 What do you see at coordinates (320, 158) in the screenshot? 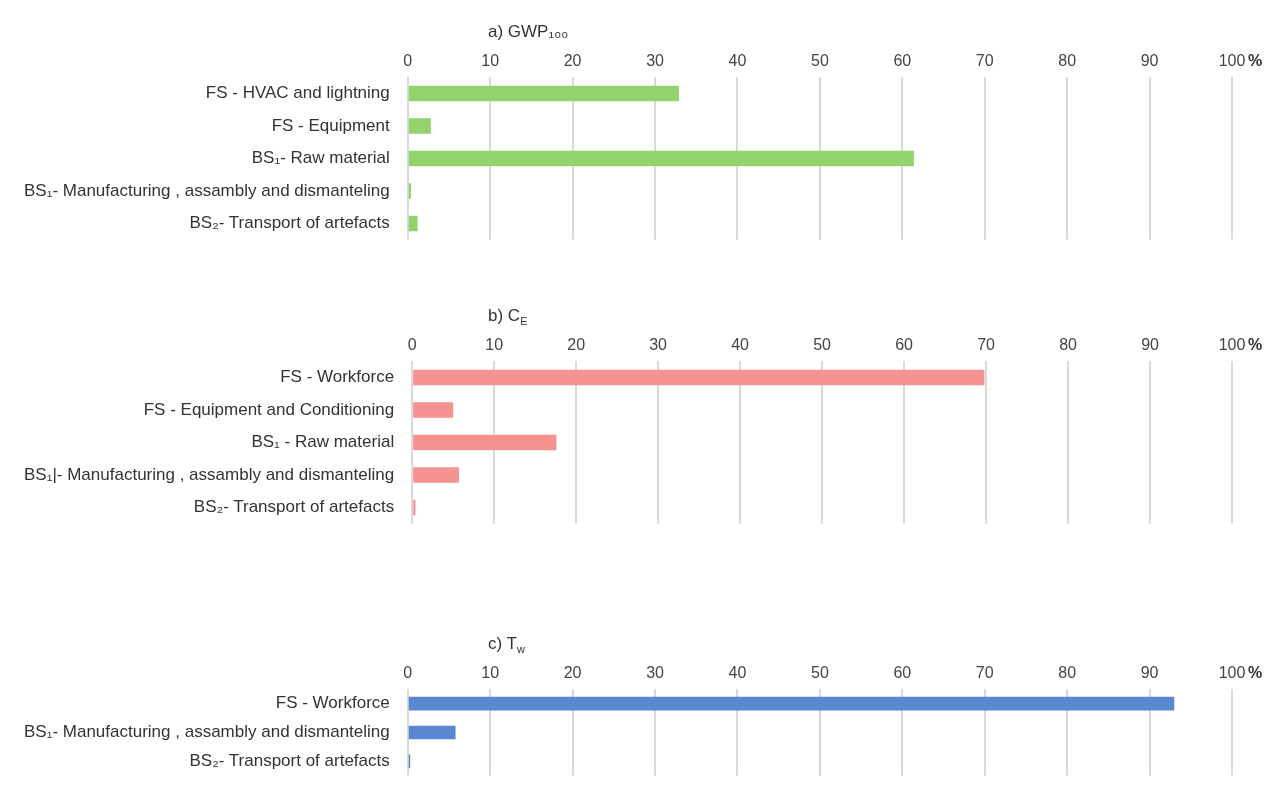
I see `y-tick-label: BS₁- Raw material` at bounding box center [320, 158].